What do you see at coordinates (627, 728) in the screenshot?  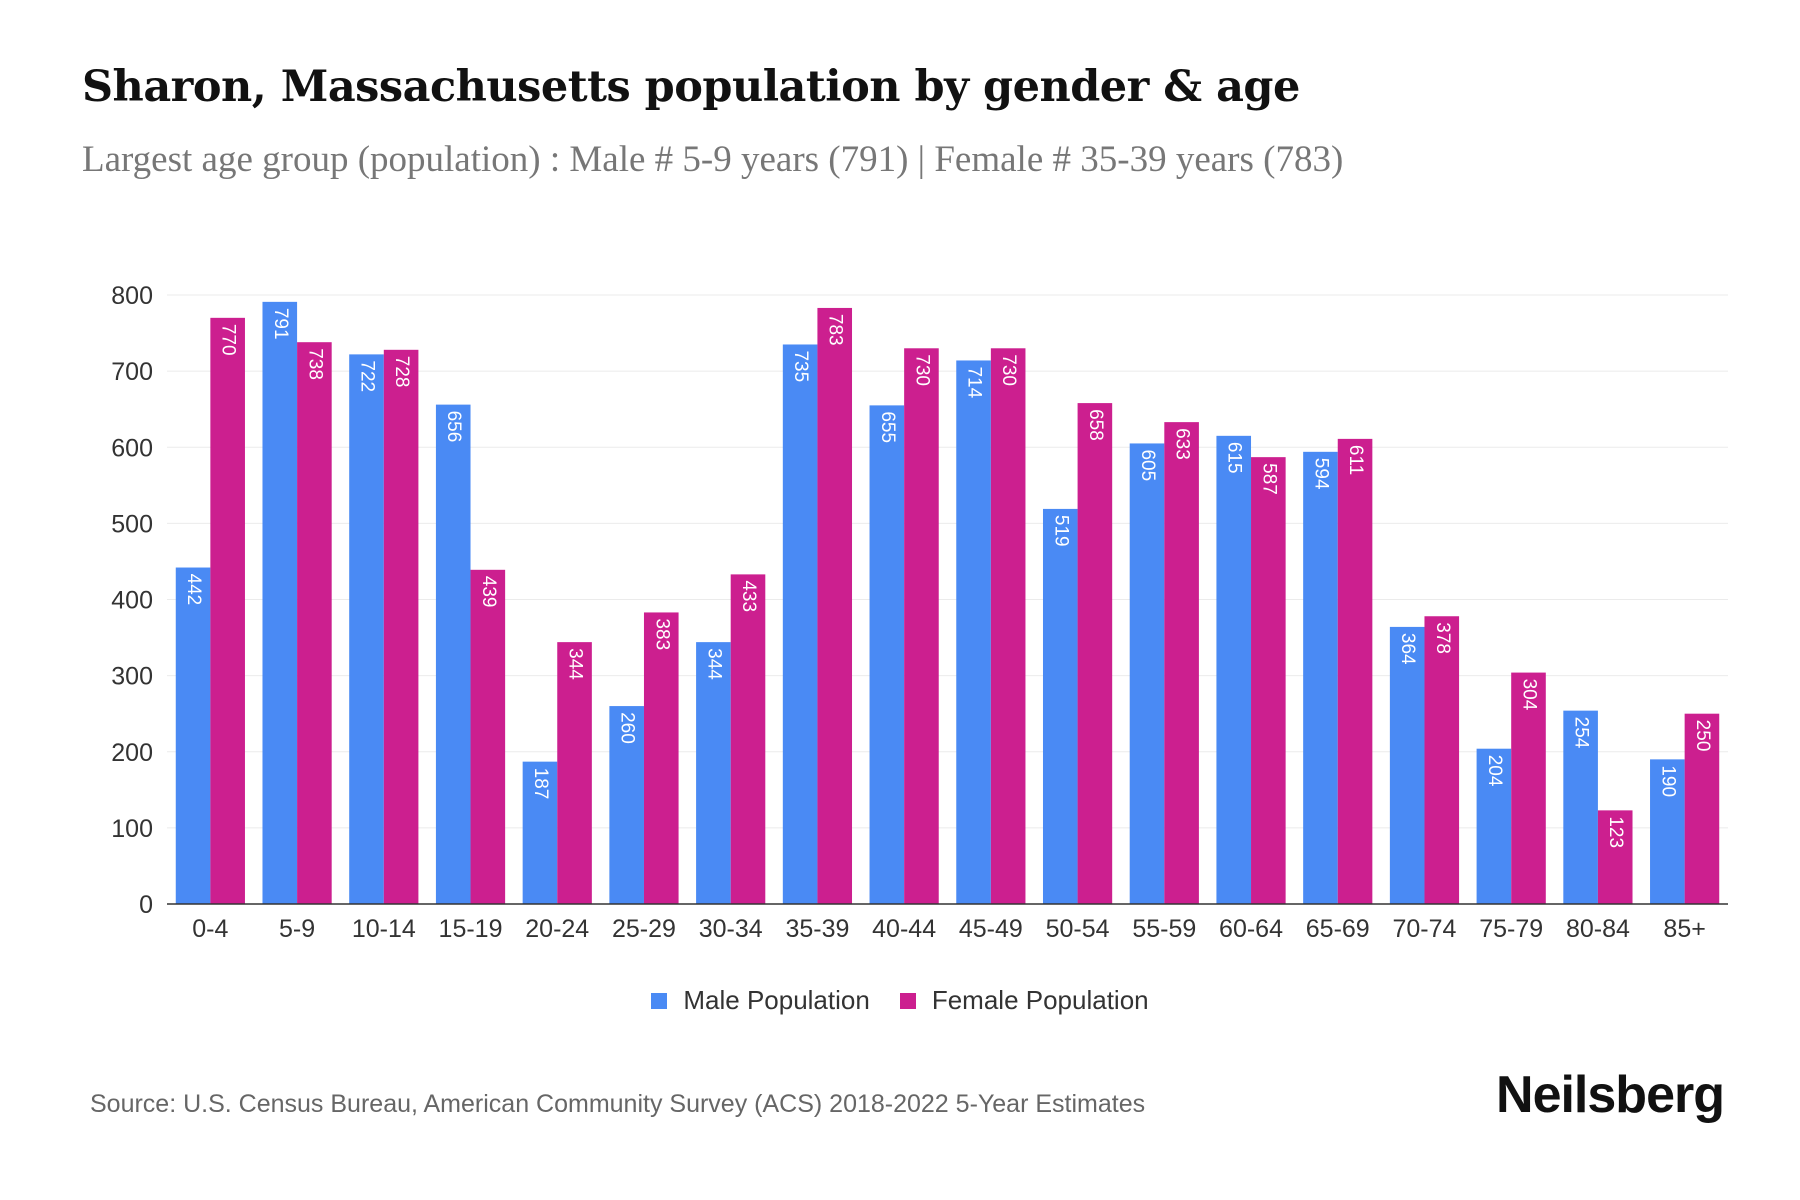 I see `data-label: 260` at bounding box center [627, 728].